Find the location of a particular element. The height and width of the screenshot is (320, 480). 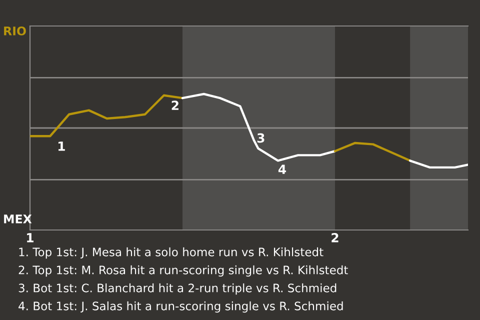

annotation: 2 is located at coordinates (175, 105).